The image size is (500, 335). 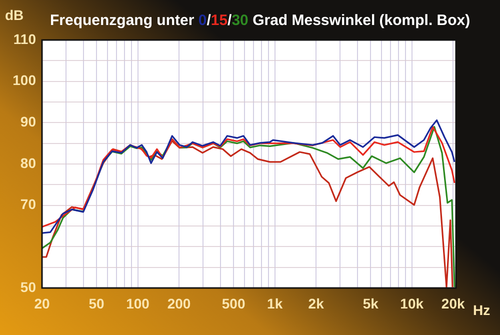 I want to click on x-tick-label: 5k, so click(x=370, y=303).